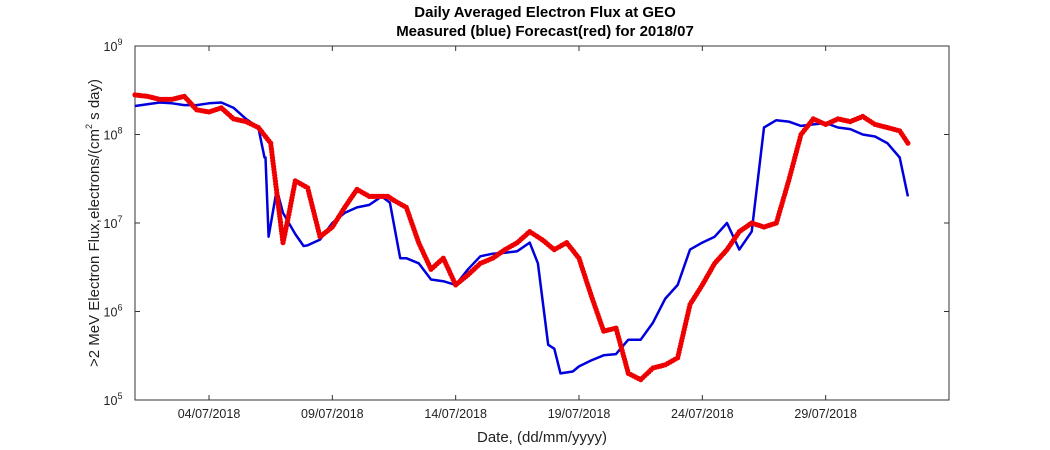  I want to click on y-tick-label: 10⁹, so click(113, 45).